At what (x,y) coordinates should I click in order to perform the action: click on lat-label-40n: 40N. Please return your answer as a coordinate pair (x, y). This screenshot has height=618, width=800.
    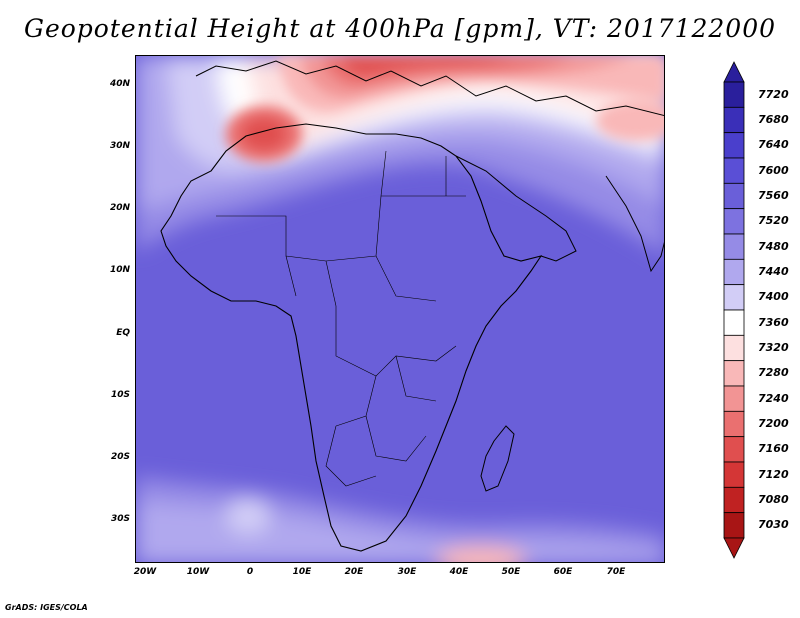
    Looking at the image, I should click on (119, 84).